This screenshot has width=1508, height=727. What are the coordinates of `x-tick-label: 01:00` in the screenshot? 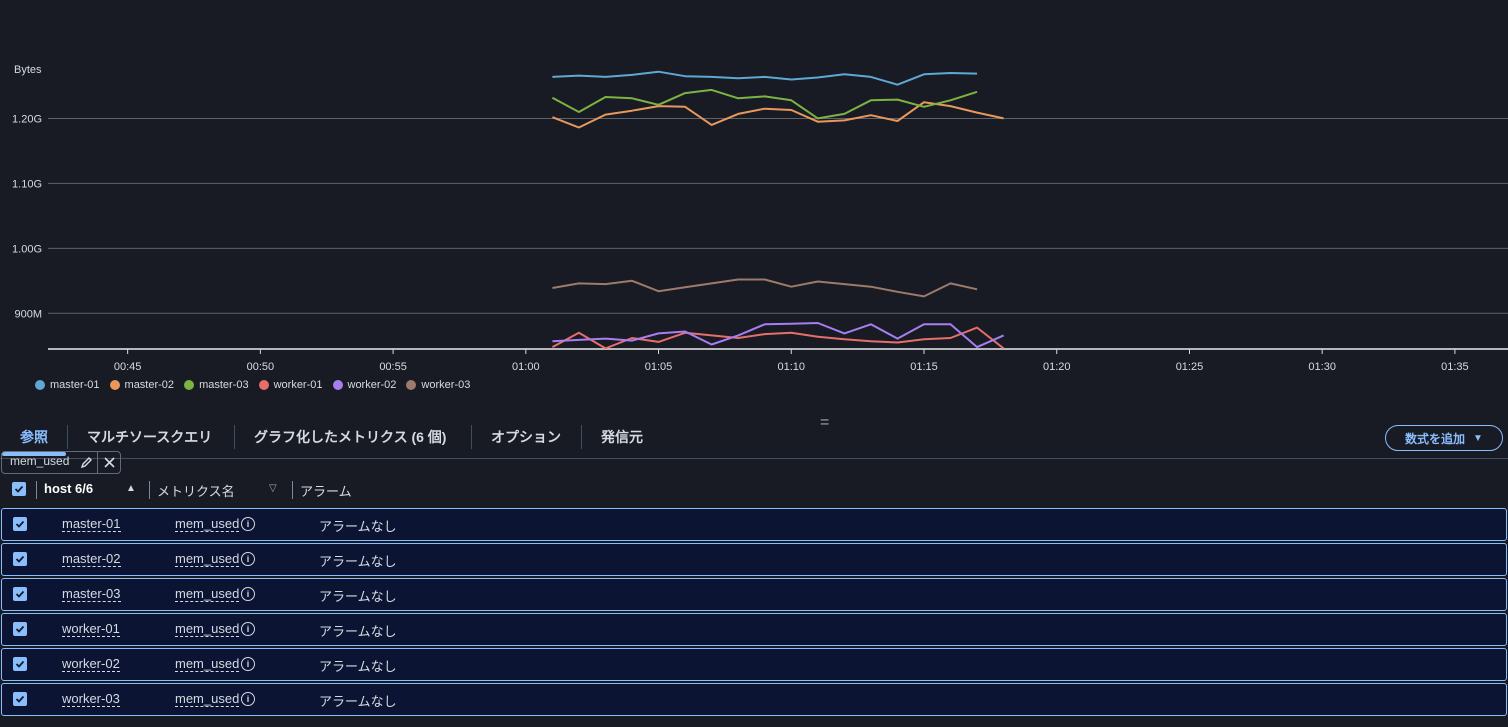 It's located at (526, 367).